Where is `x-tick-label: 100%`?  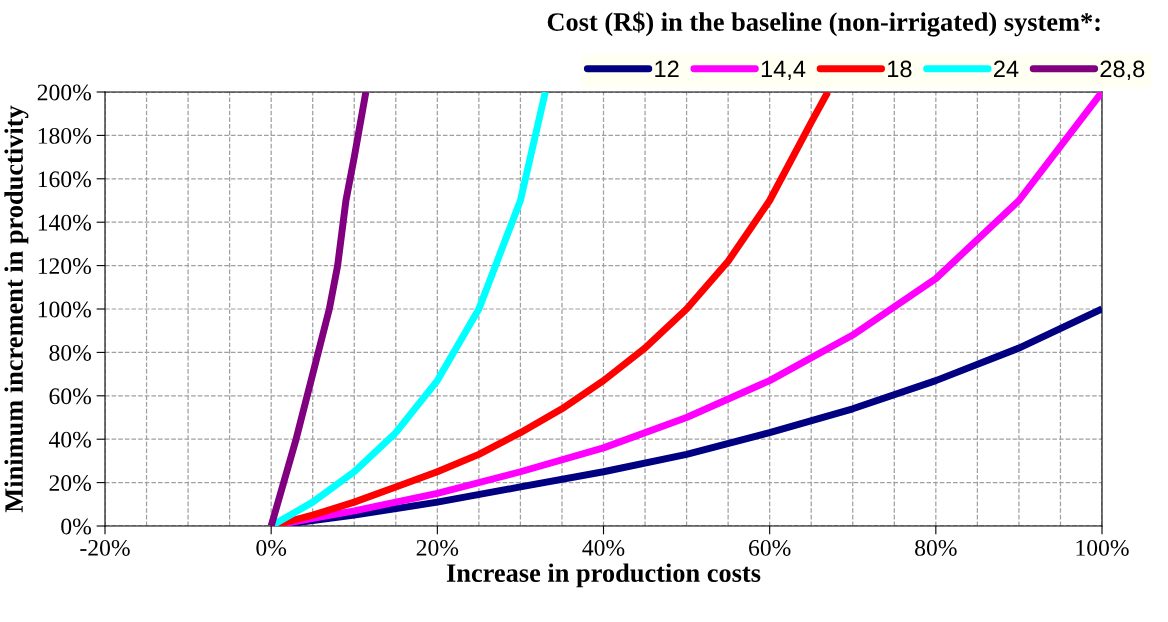
x-tick-label: 100% is located at coordinates (1102, 547).